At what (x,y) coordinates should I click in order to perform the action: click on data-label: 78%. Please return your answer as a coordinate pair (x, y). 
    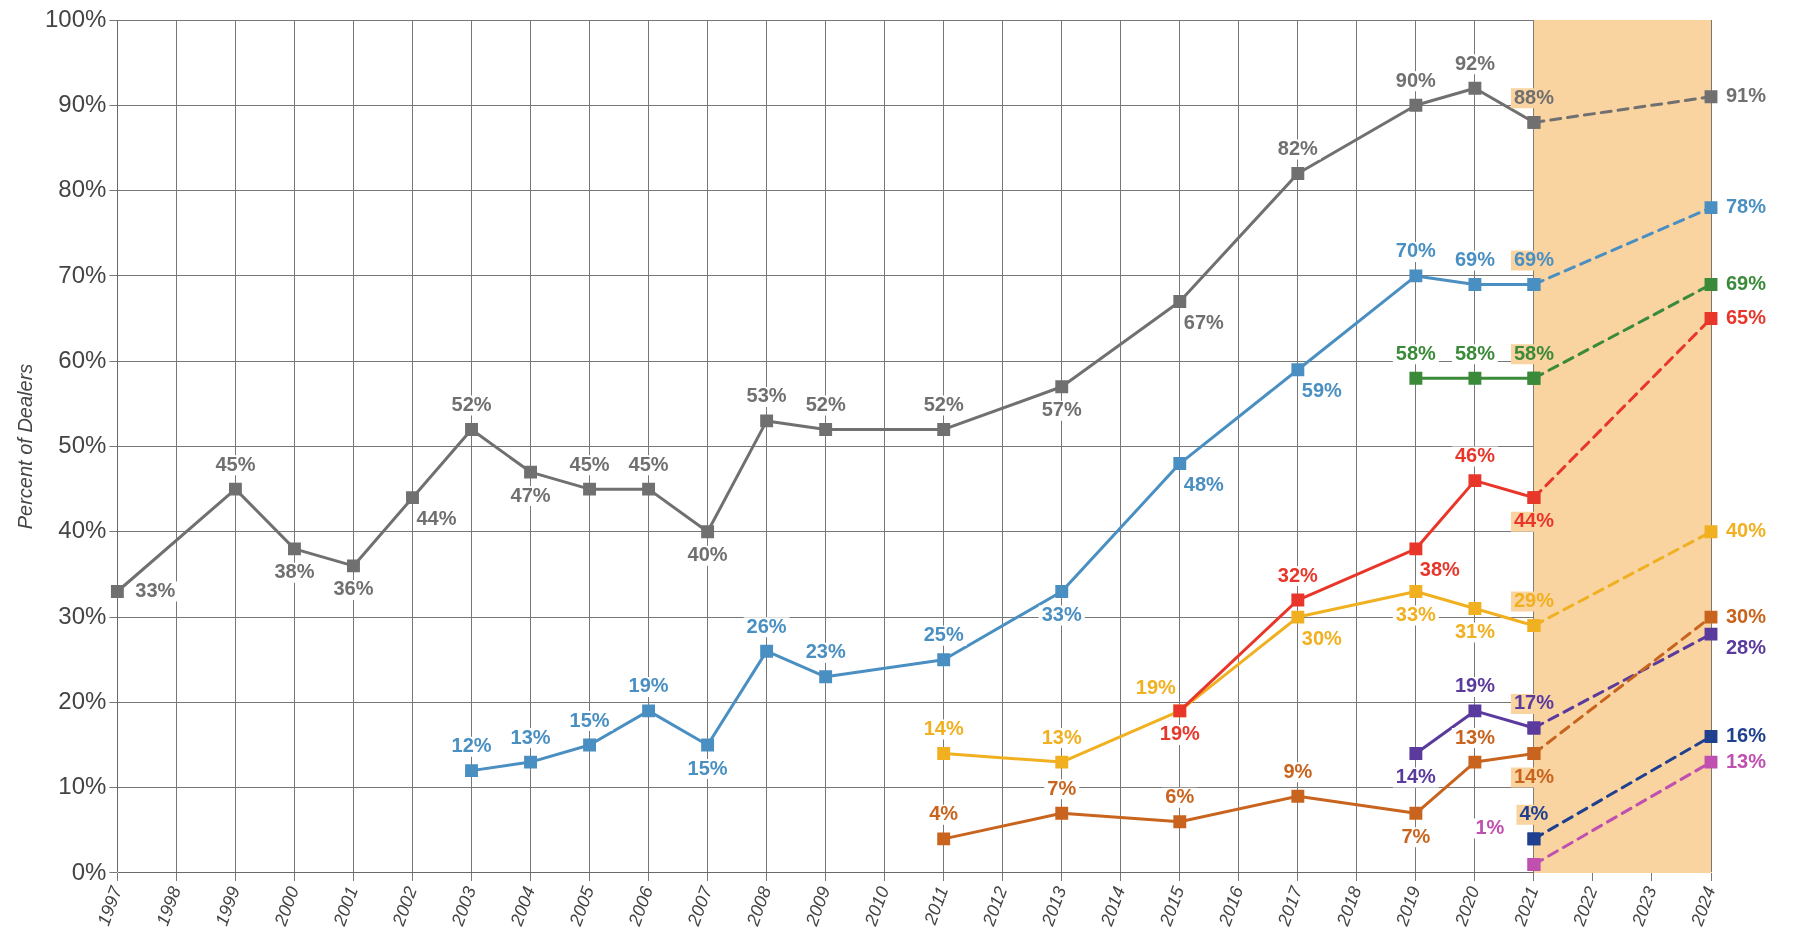
    Looking at the image, I should click on (1746, 206).